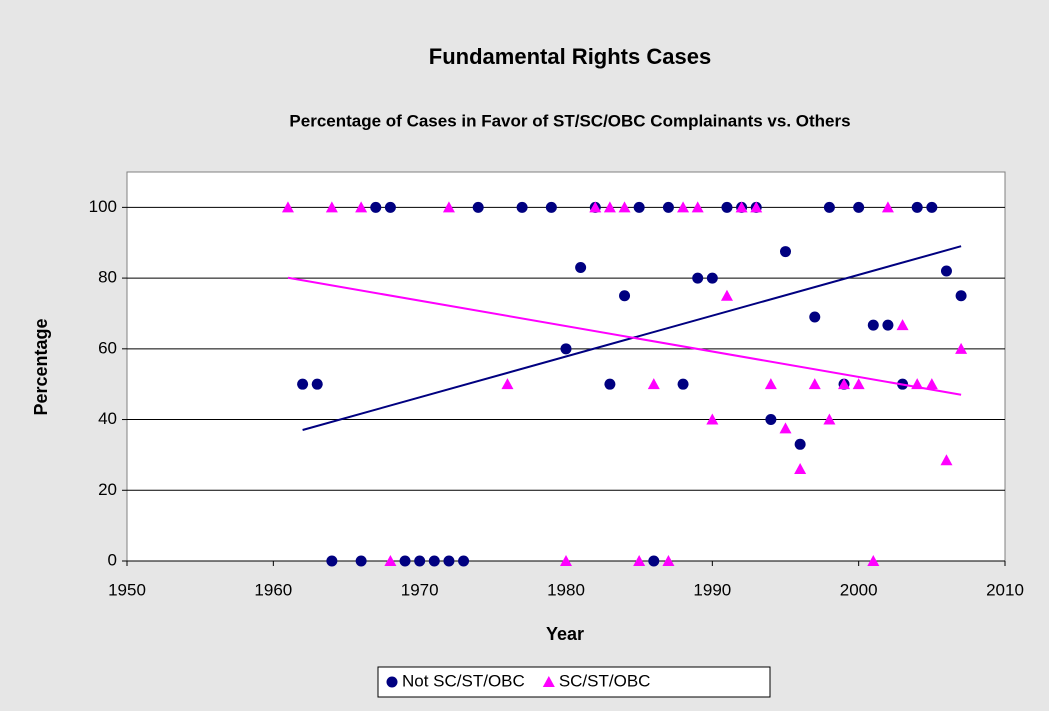 The image size is (1049, 711). What do you see at coordinates (127, 589) in the screenshot?
I see `x-tick-label: 1950` at bounding box center [127, 589].